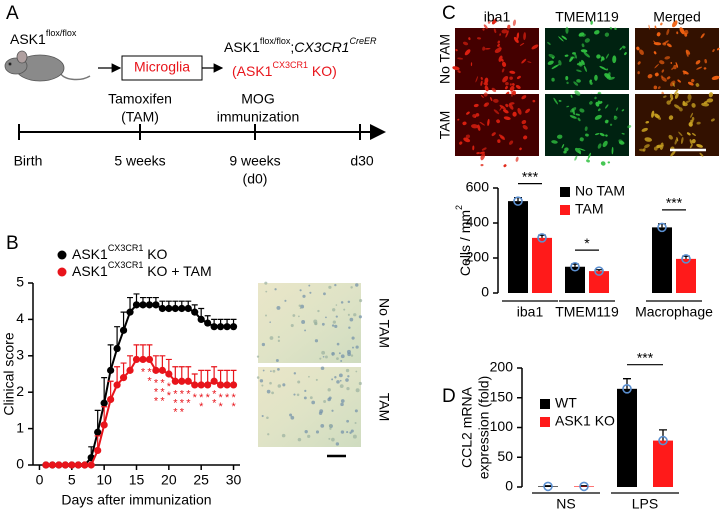 This screenshot has width=724, height=515. Describe the element at coordinates (599, 282) in the screenshot. I see `bar` at that location.